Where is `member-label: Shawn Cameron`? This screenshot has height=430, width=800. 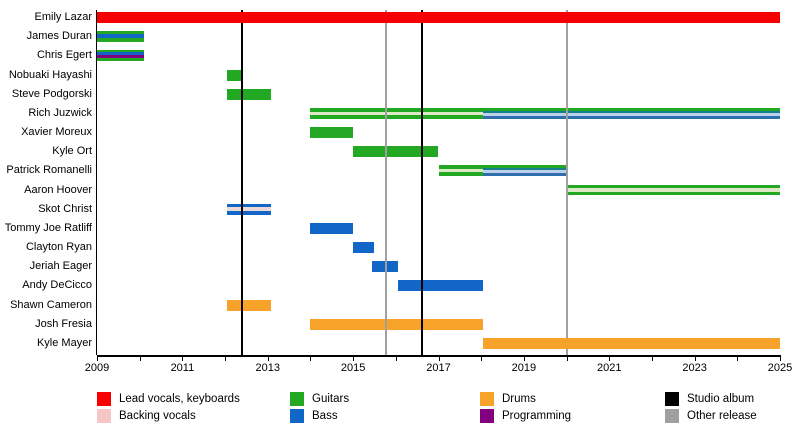 member-label: Shawn Cameron is located at coordinates (51, 304).